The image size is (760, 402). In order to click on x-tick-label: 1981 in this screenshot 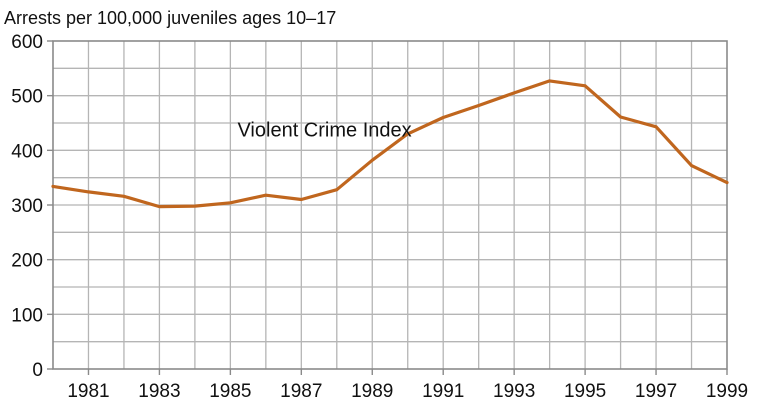, I will do `click(88, 391)`.